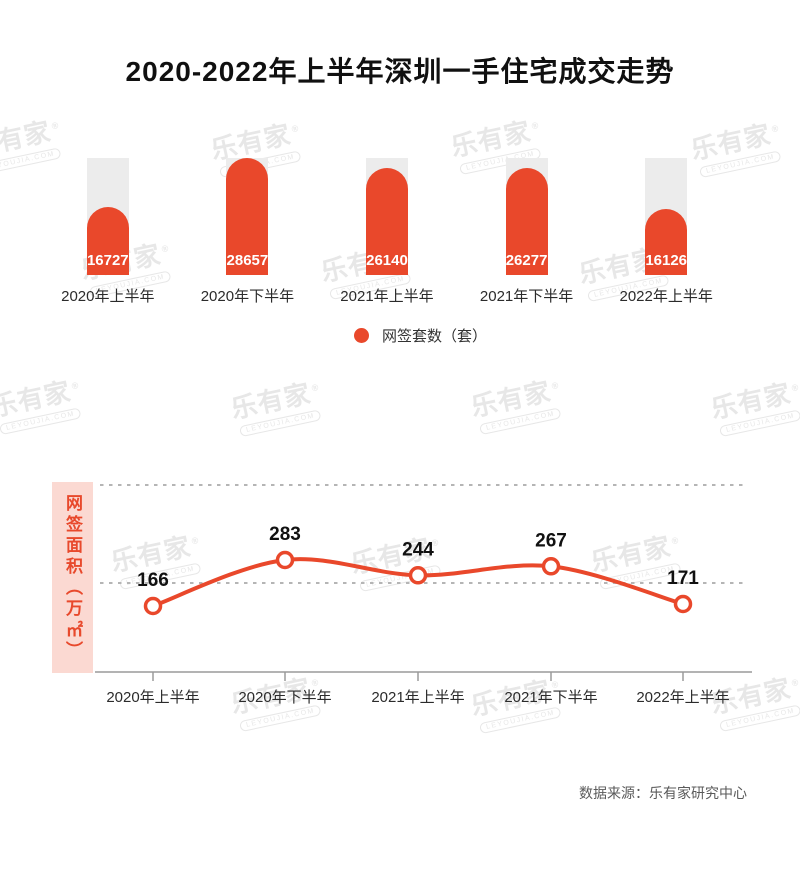 The image size is (800, 890). Describe the element at coordinates (107, 241) in the screenshot. I see `bar: 16727` at that location.